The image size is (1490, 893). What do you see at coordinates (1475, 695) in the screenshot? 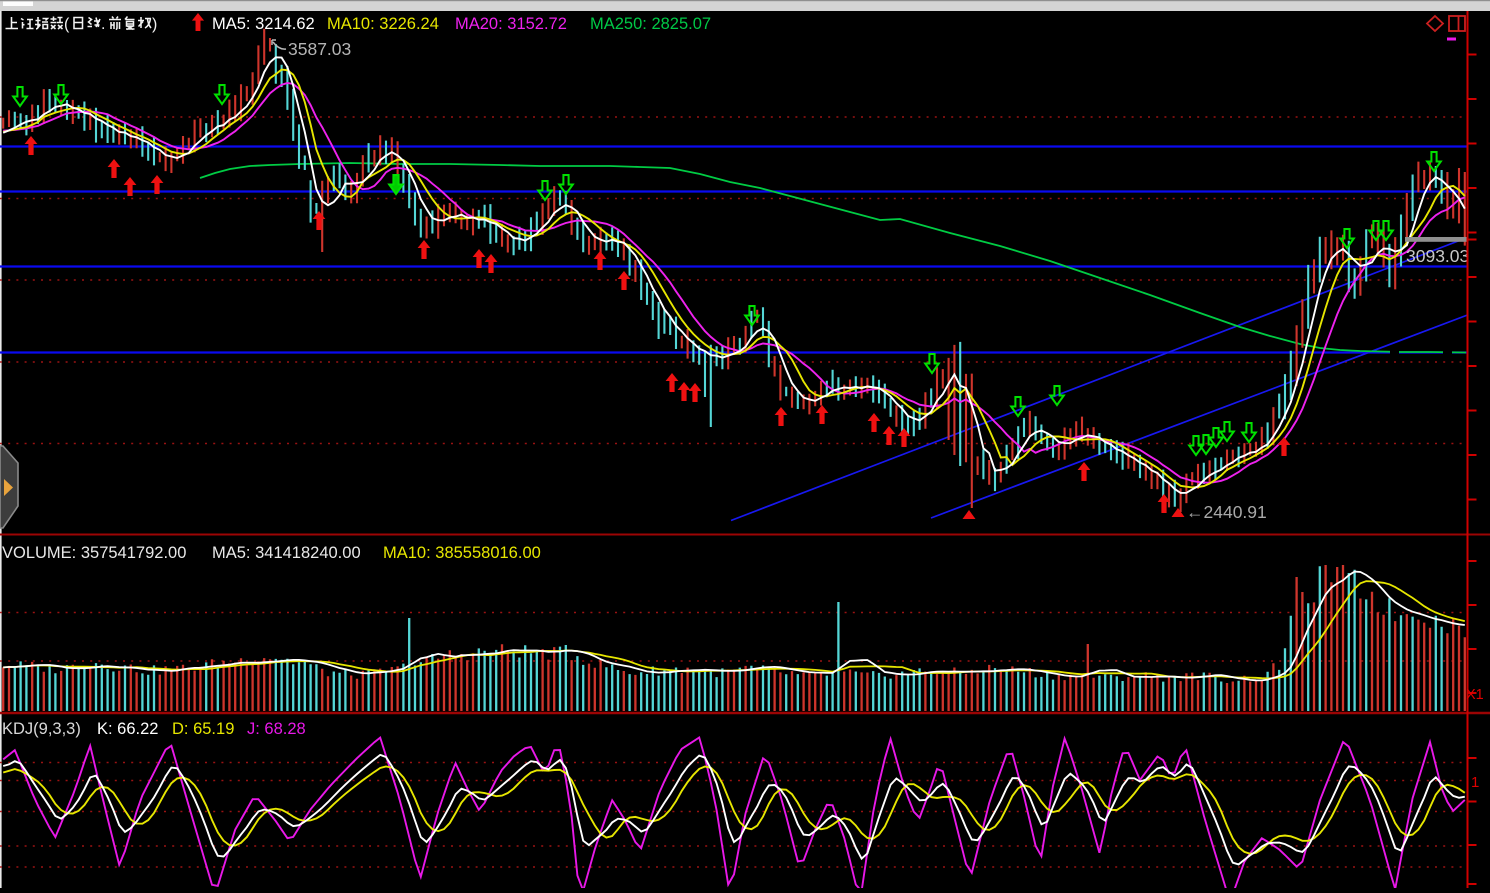
I see `svg-text: X1` at bounding box center [1475, 695].